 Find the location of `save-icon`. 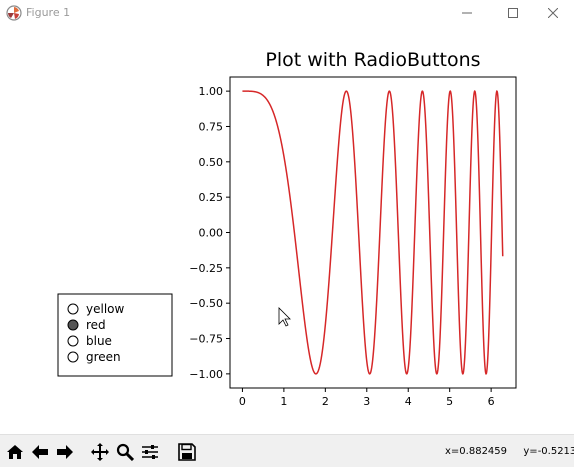

save-icon is located at coordinates (187, 452).